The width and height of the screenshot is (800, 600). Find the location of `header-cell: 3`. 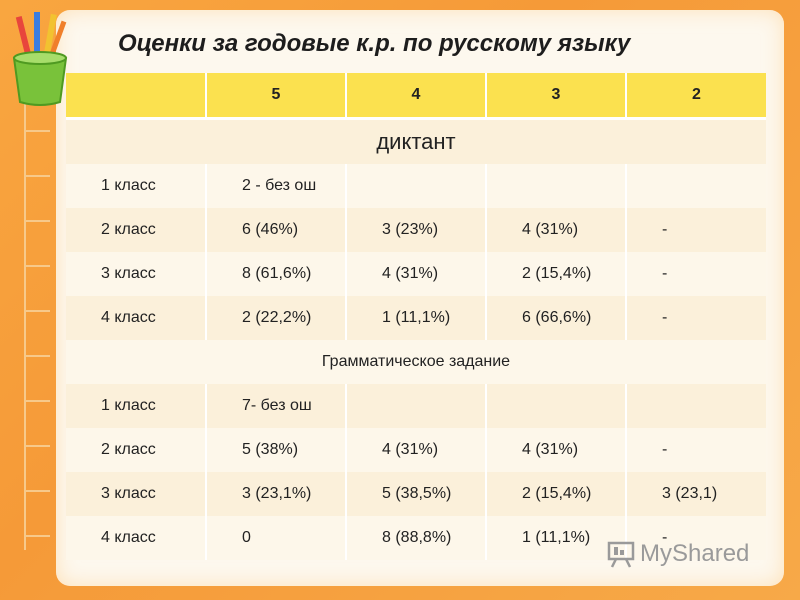

header-cell: 3 is located at coordinates (556, 96).